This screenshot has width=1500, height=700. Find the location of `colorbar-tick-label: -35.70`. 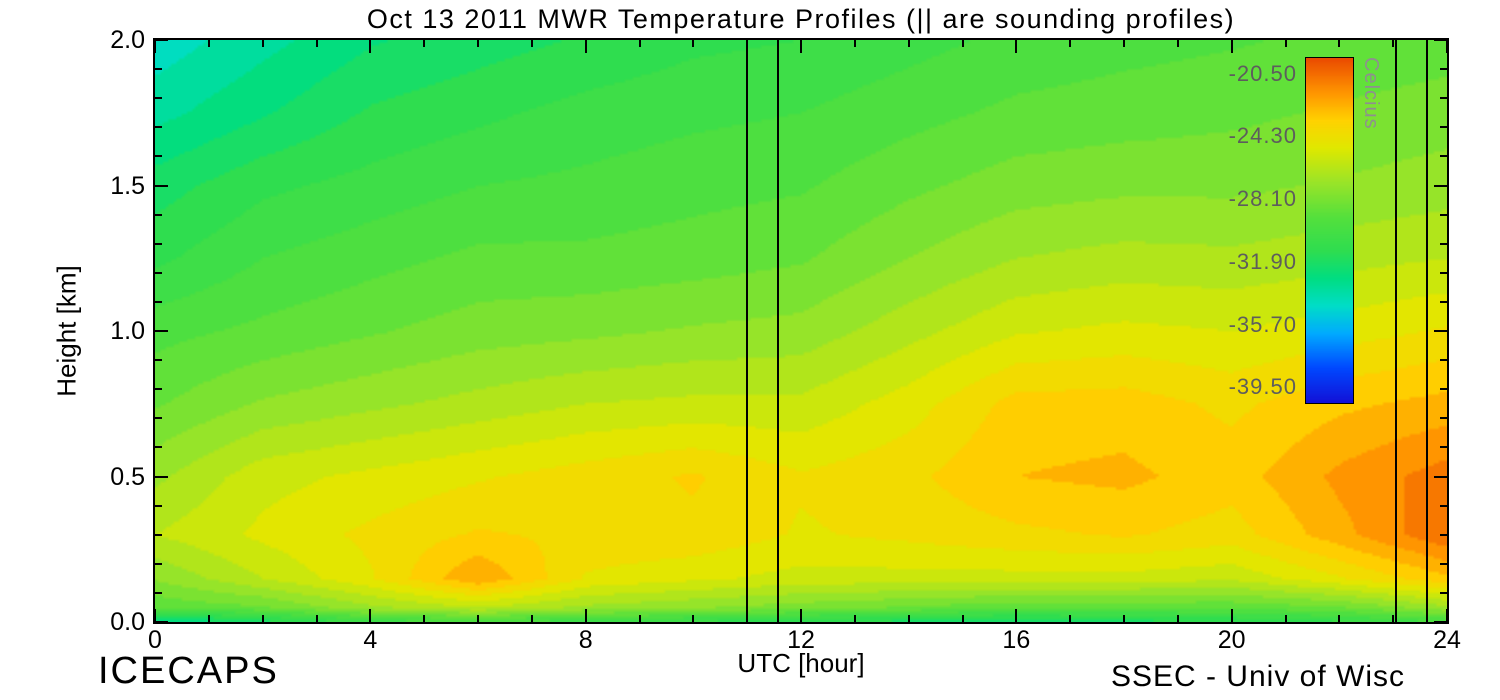

colorbar-tick-label: -35.70 is located at coordinates (1262, 324).